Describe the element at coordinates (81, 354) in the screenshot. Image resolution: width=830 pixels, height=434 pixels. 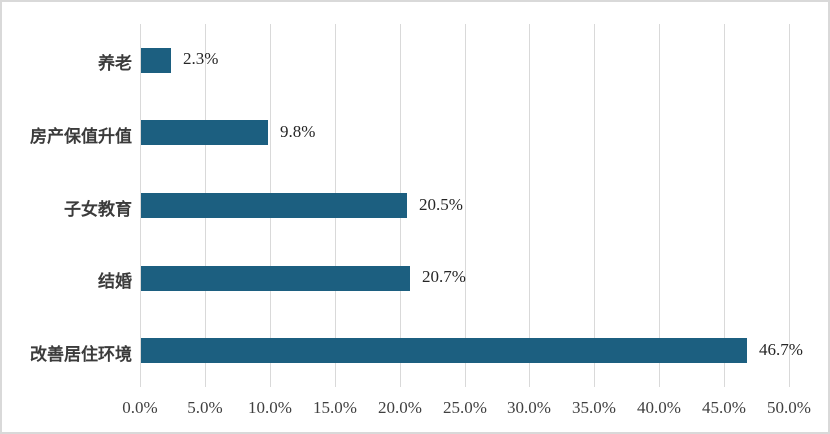
I see `category-label: 改善居住环境` at that location.